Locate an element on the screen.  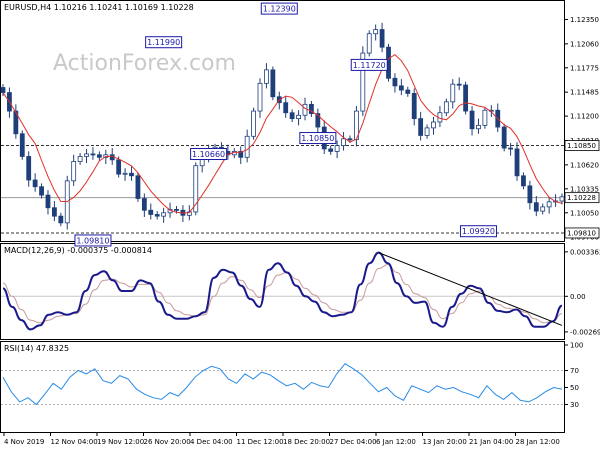
price-tick-label: 1.12350 is located at coordinates (584, 20).